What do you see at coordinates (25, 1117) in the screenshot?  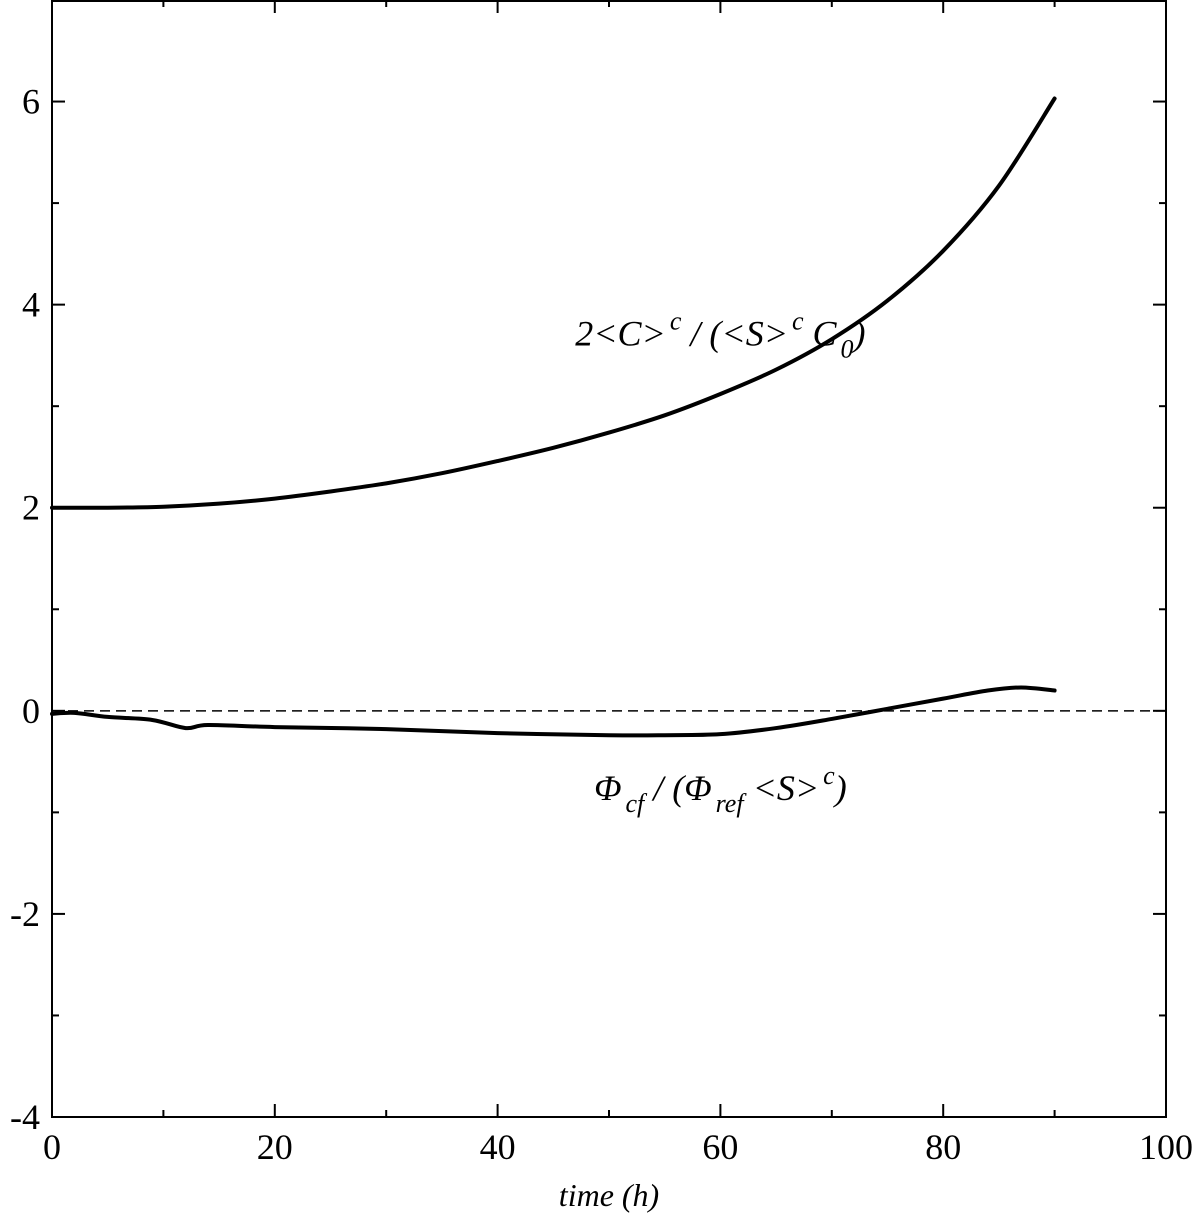 I see `y-tick-label: -4` at bounding box center [25, 1117].